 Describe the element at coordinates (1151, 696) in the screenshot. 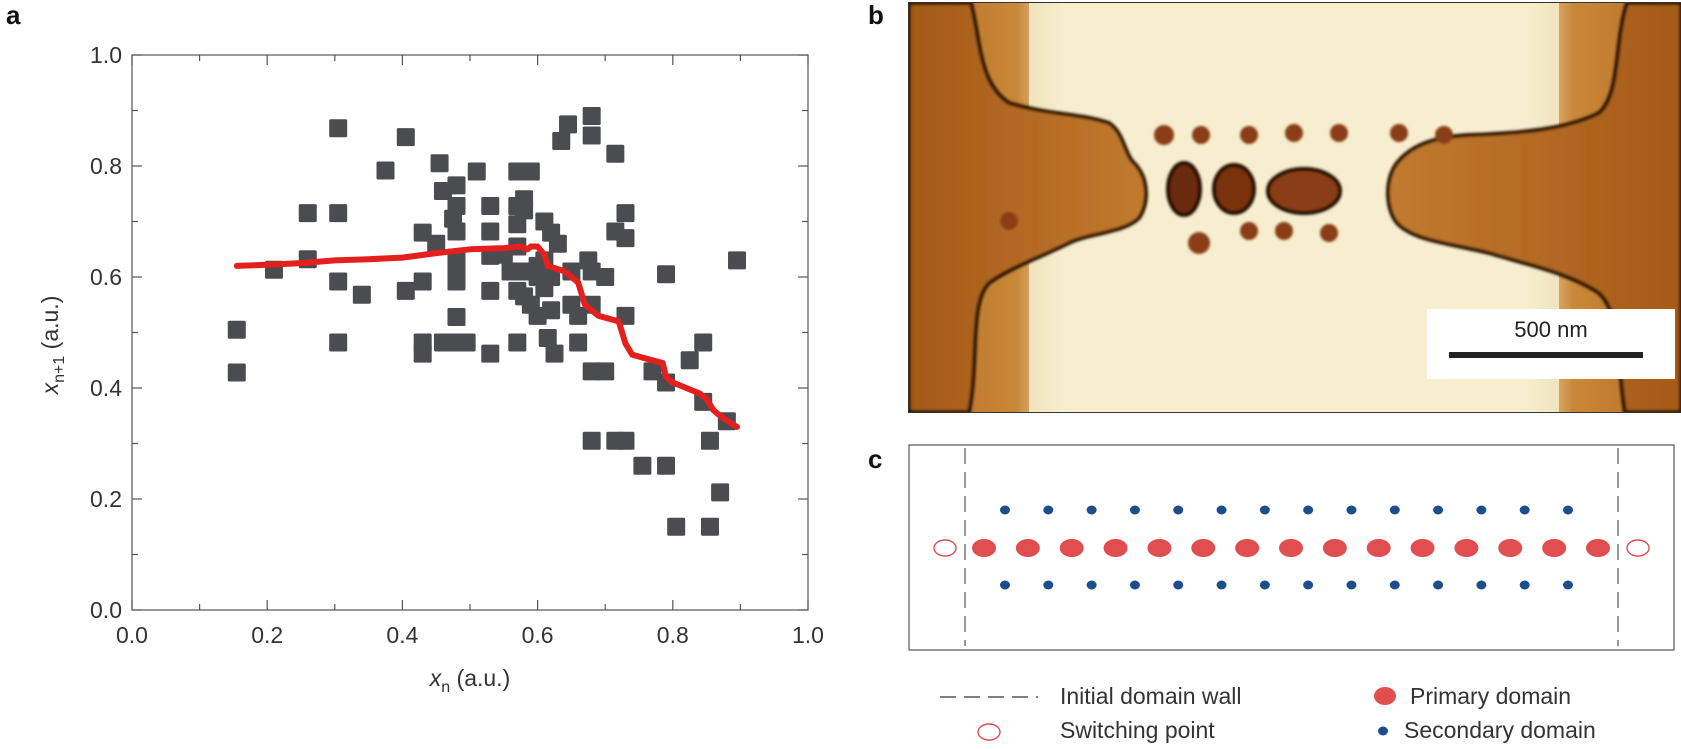

I see `legend-wall-label: Initial domain wall` at that location.